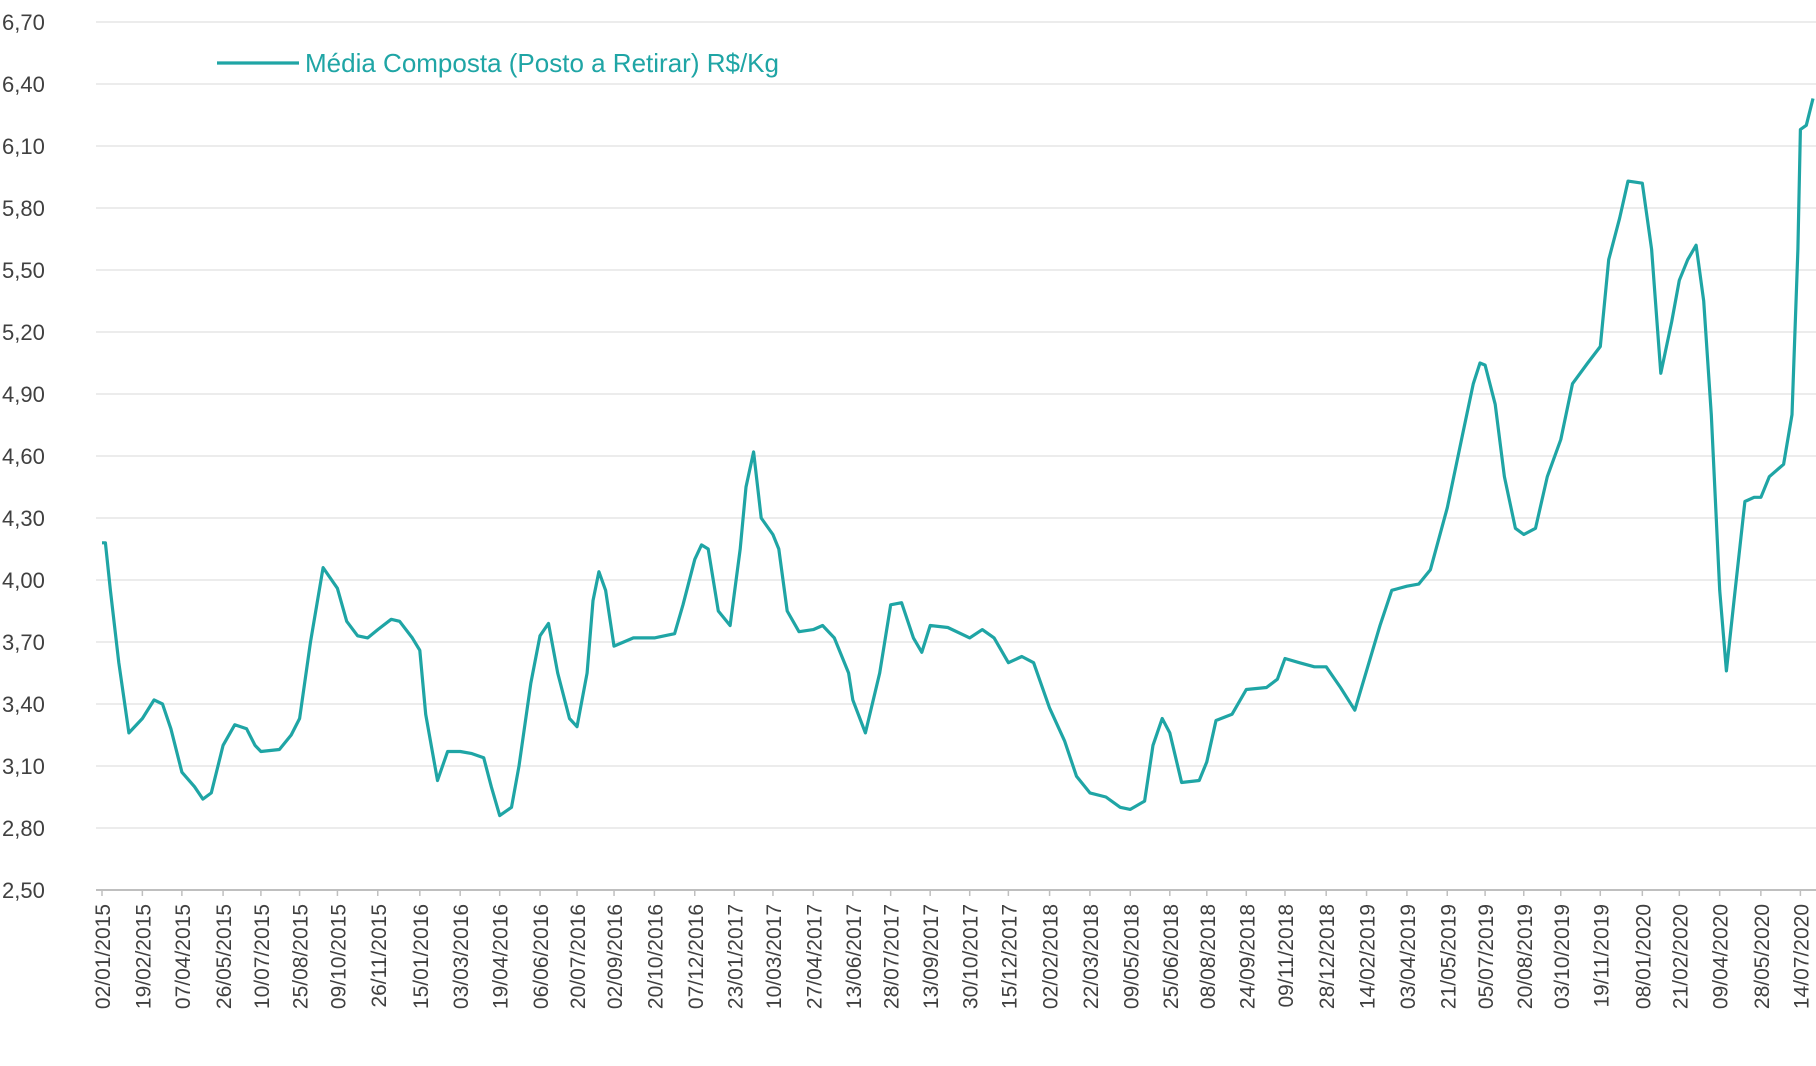 This screenshot has width=1816, height=1066. I want to click on y-tick-label: 4,30, so click(23, 518).